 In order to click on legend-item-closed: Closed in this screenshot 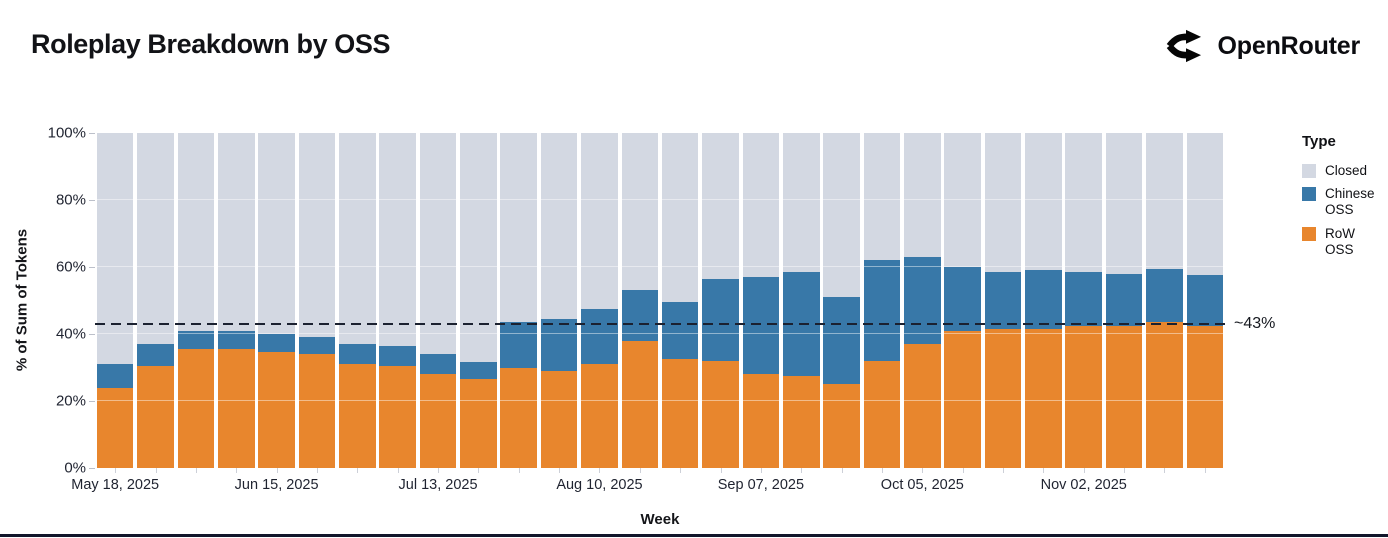, I will do `click(1345, 171)`.